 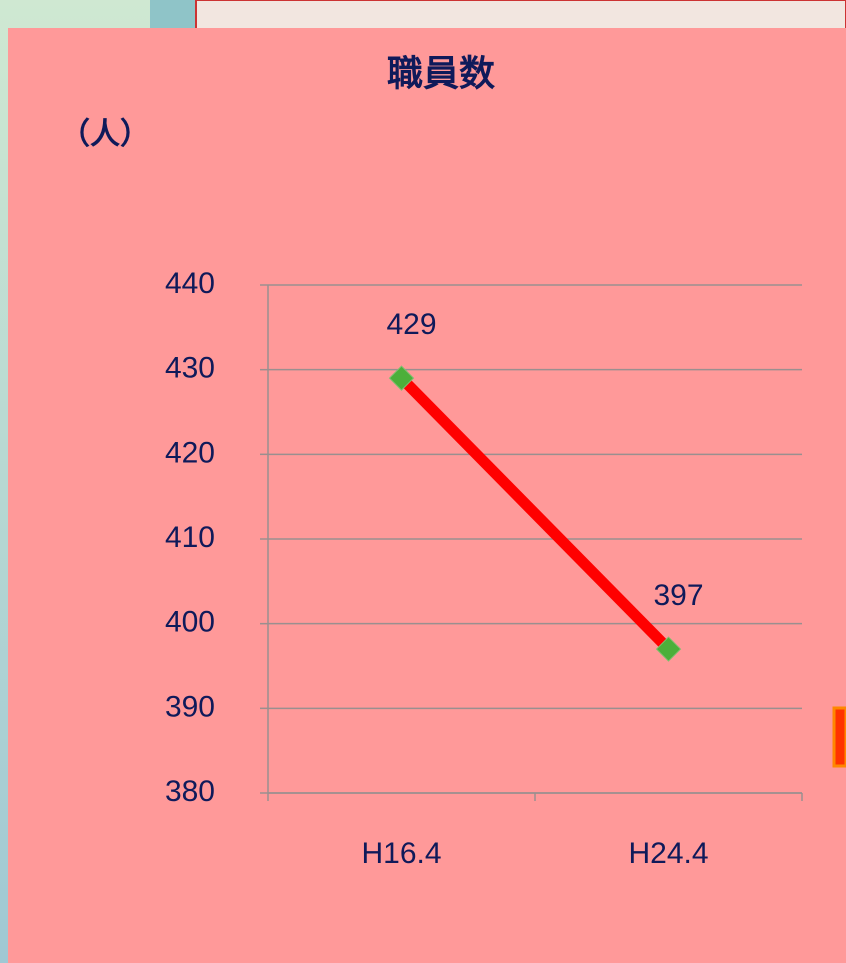 I want to click on decor-box, so click(x=520, y=15).